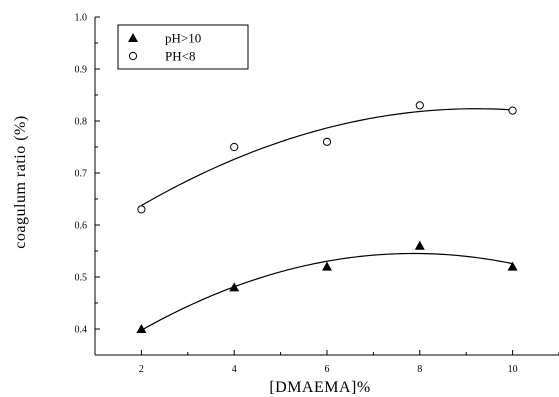  I want to click on legend: pH>10 PH<8, so click(183, 47).